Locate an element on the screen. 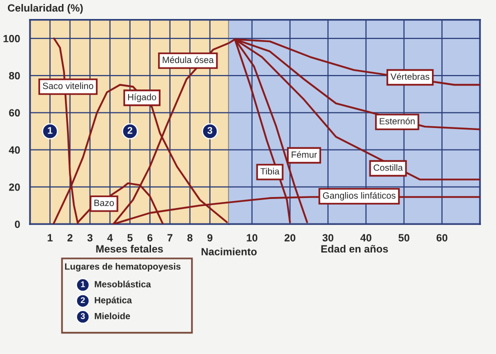 This screenshot has height=354, width=496. y-tick-label: 100 is located at coordinates (12, 38).